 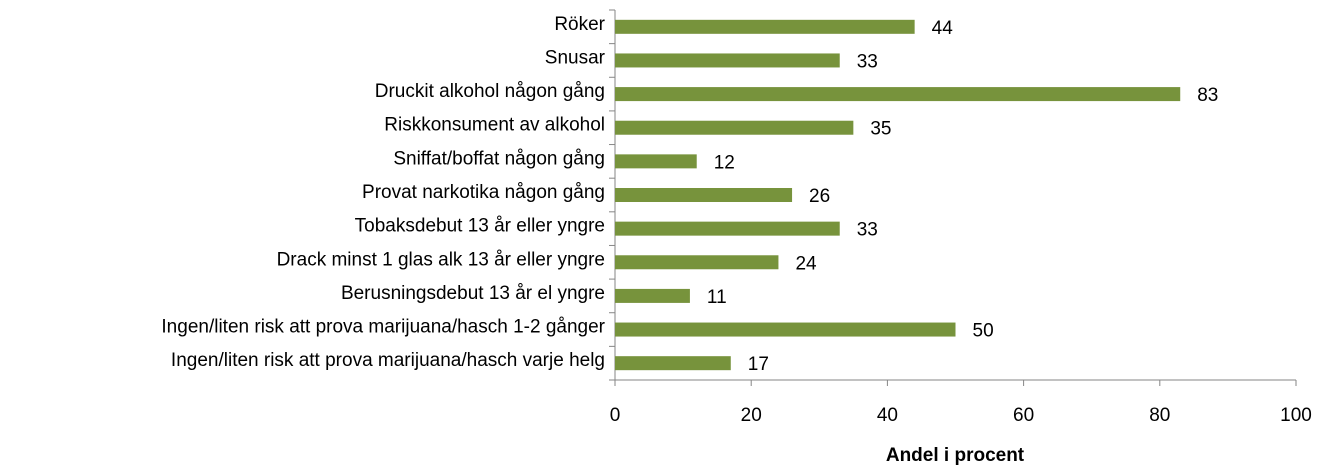 I want to click on data-label: 11, so click(x=717, y=297).